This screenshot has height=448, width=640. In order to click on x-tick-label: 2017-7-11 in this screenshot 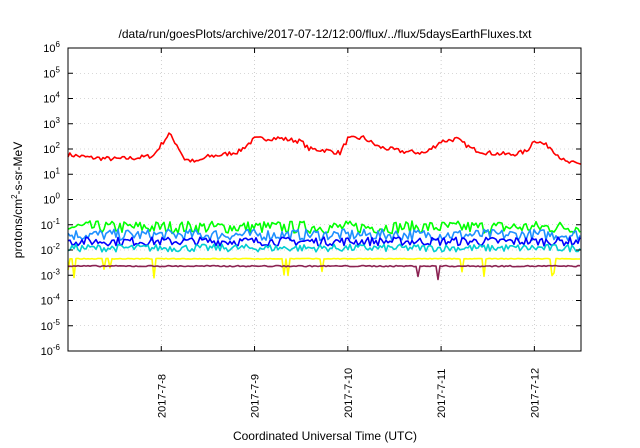, I will do `click(442, 393)`.